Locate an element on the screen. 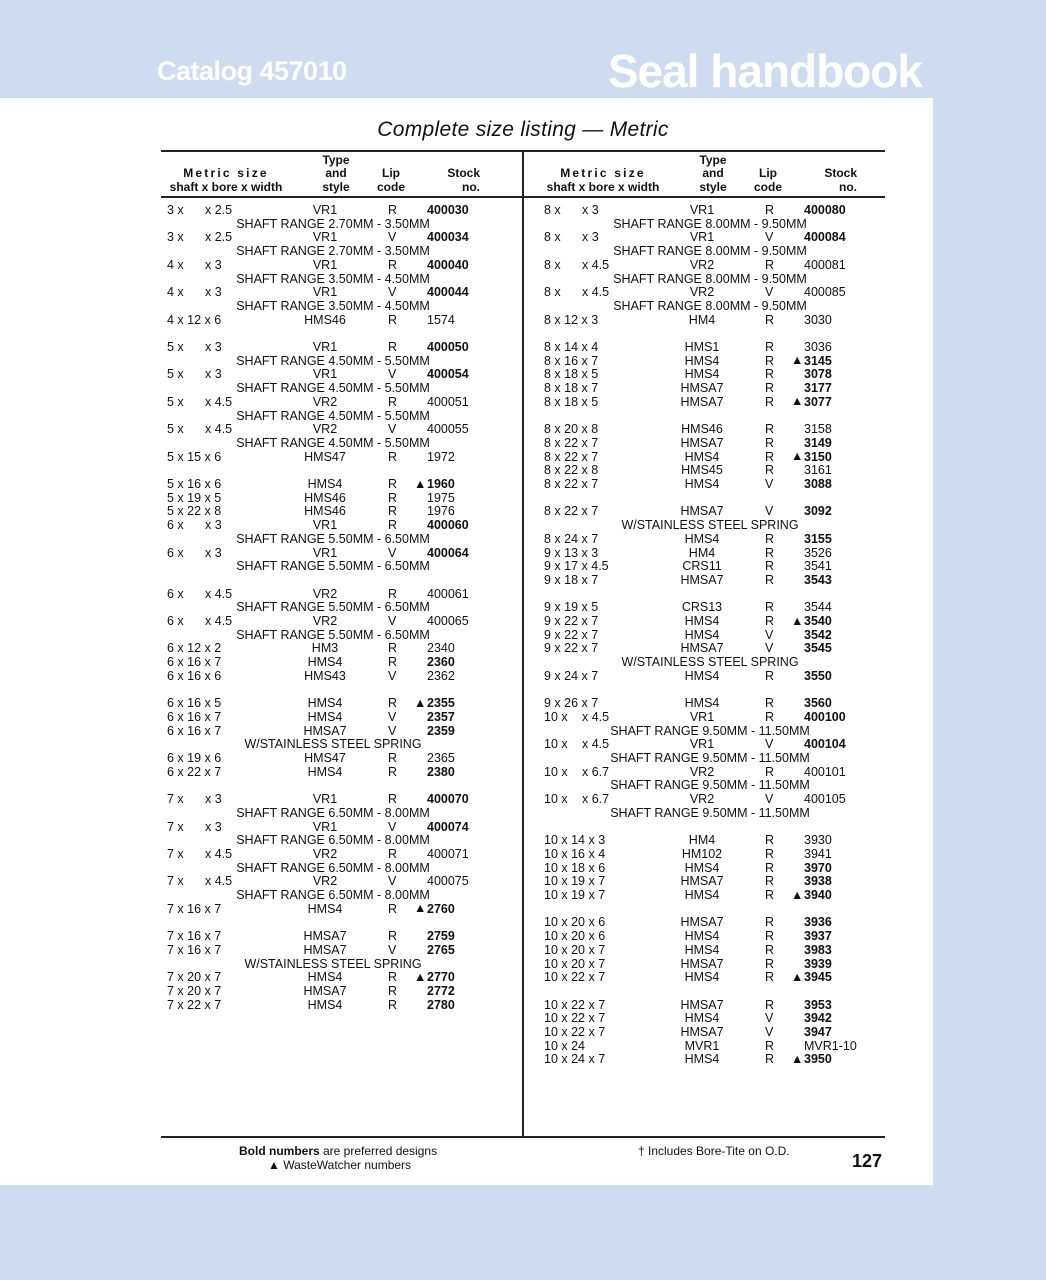  stock-column-header-line: no. is located at coordinates (471, 186).